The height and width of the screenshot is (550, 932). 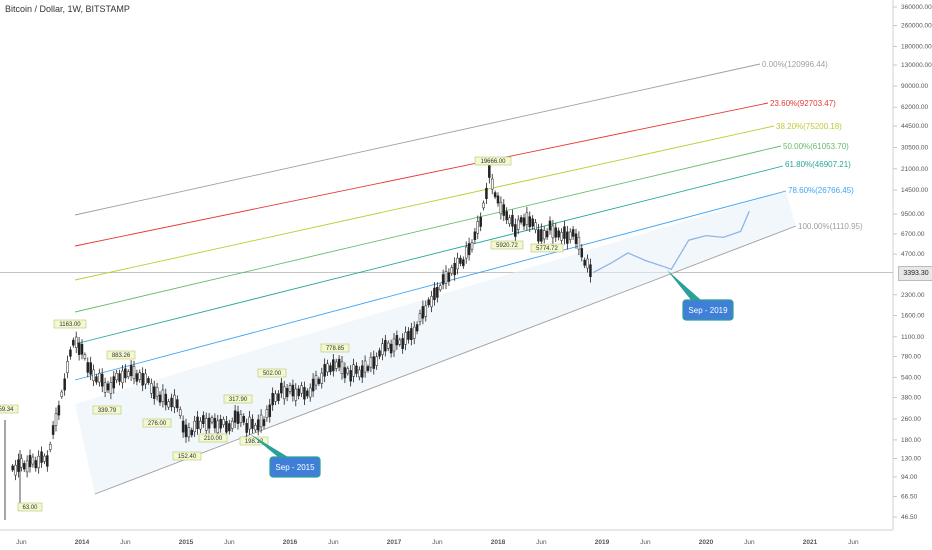 I want to click on fib-level-label: 61.80%(46907.21), so click(x=818, y=164).